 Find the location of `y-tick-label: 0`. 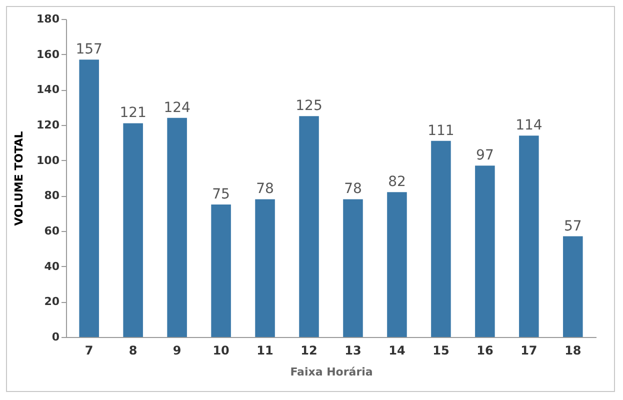

y-tick-label: 0 is located at coordinates (56, 337).